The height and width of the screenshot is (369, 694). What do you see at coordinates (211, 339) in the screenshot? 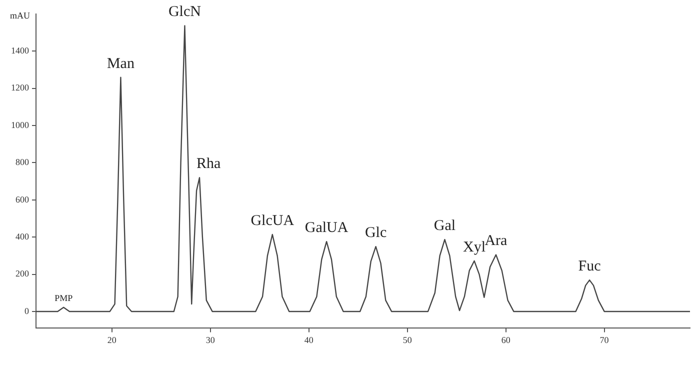
I see `x-tick-label: 30` at bounding box center [211, 339].